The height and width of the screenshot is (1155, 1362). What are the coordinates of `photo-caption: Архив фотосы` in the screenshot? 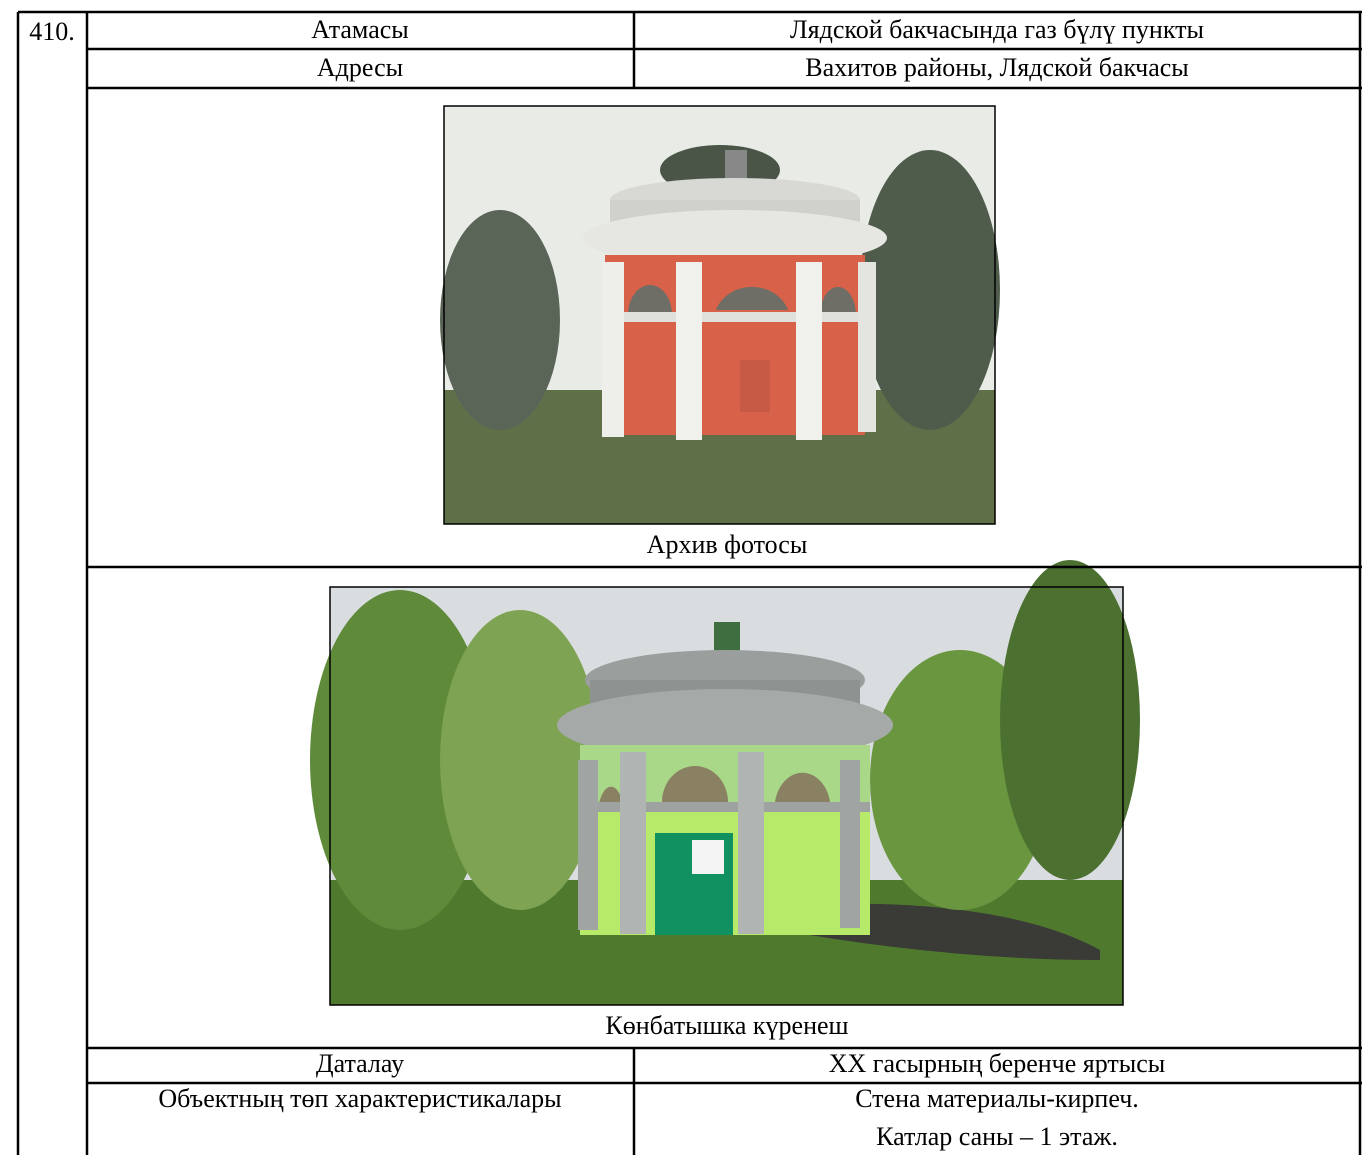 It's located at (727, 544).